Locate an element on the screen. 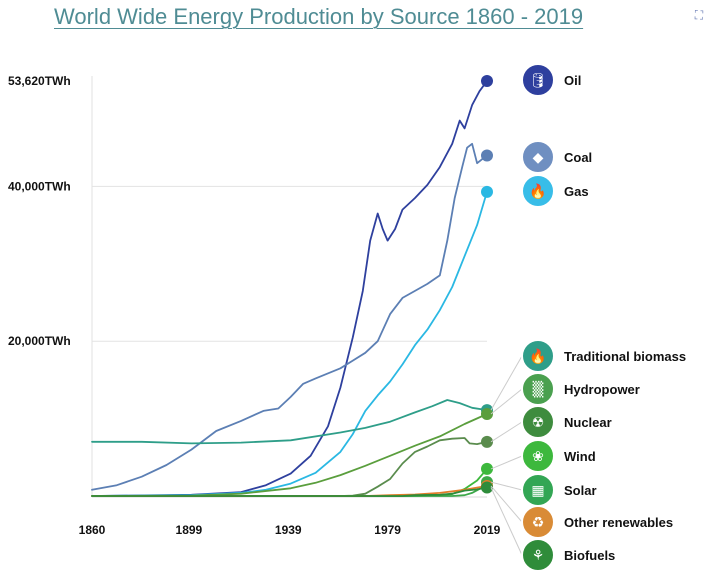  legend-label-coal: Coal is located at coordinates (578, 157).